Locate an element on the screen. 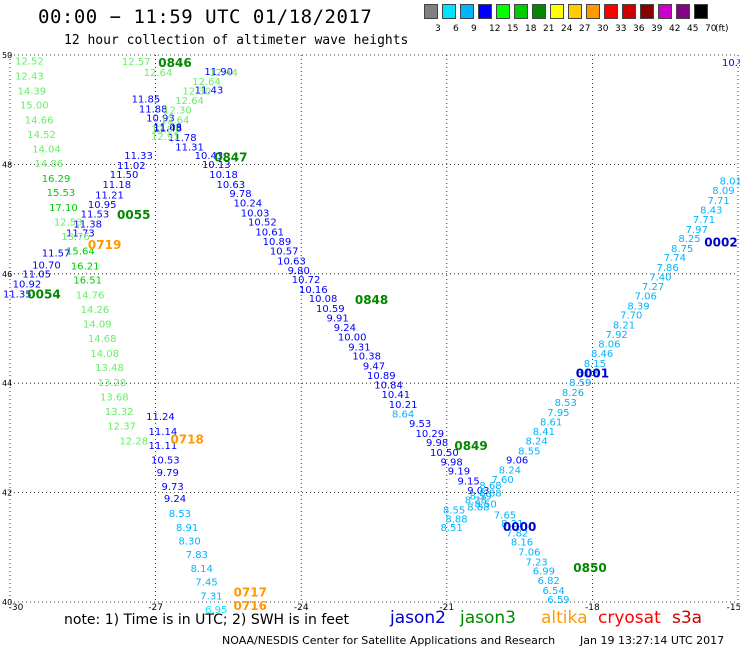 Image resolution: width=740 pixels, height=650 pixels. wave-height-label: 8.16 is located at coordinates (522, 543).